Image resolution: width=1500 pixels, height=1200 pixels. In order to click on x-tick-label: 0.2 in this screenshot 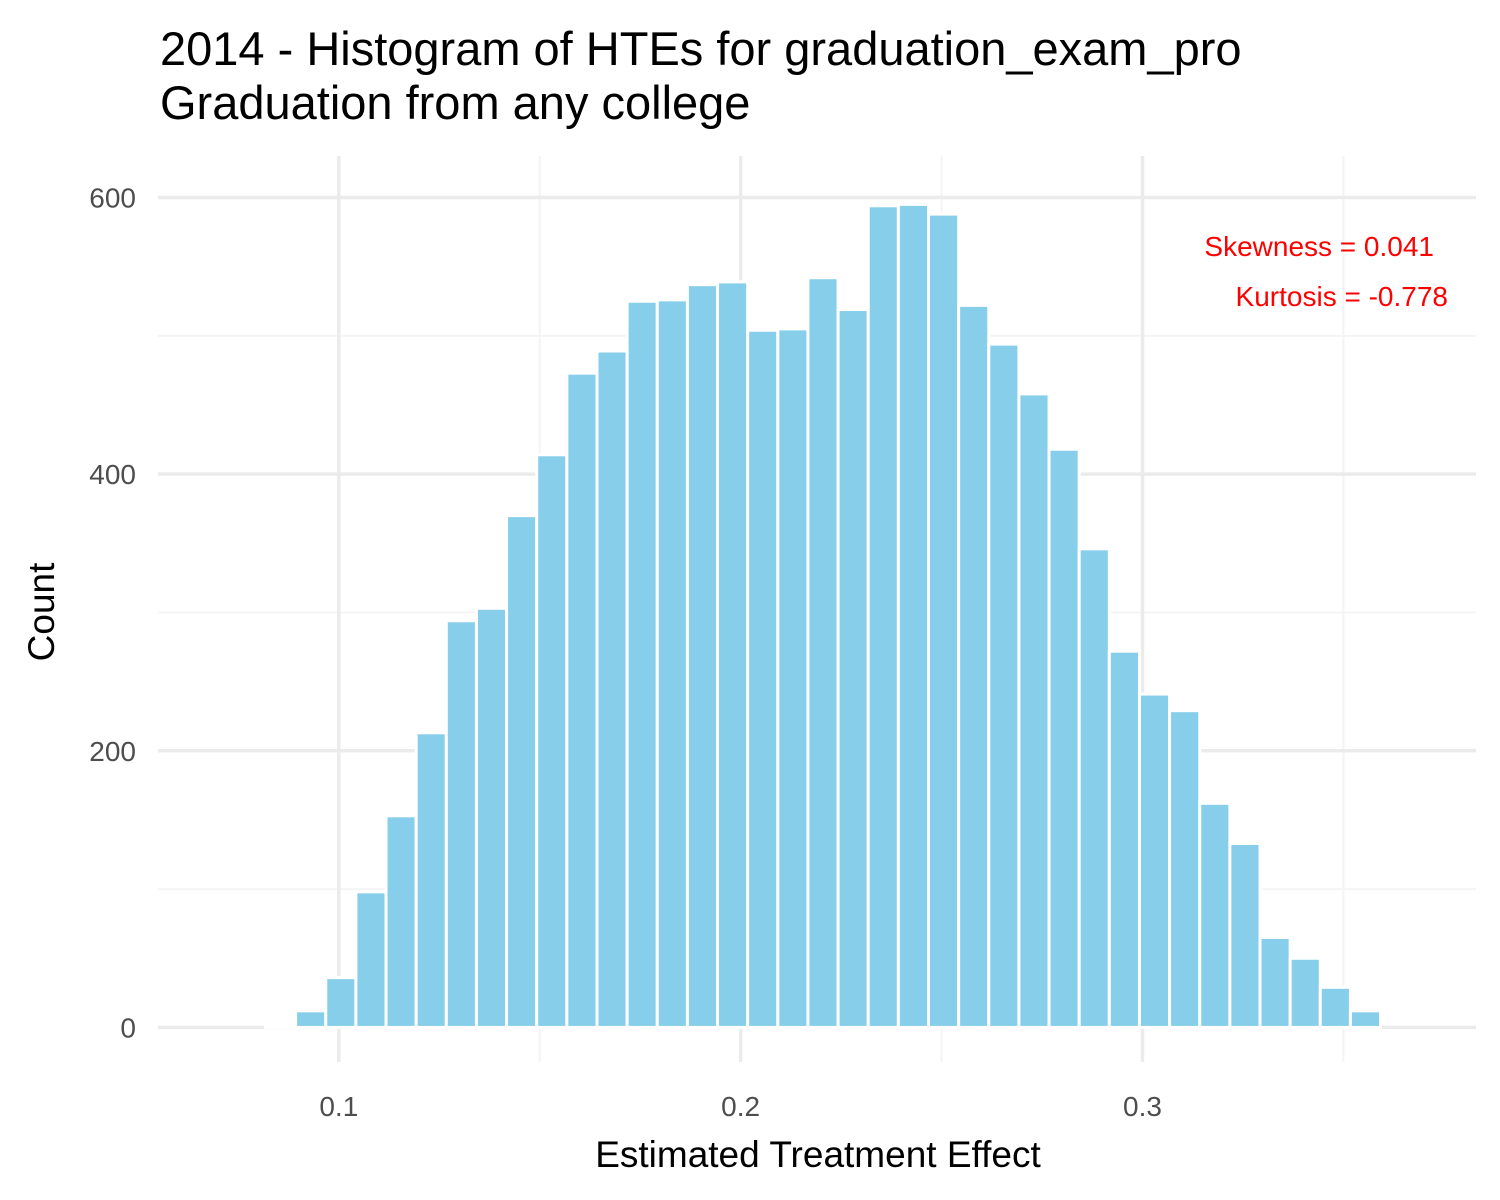, I will do `click(740, 1106)`.